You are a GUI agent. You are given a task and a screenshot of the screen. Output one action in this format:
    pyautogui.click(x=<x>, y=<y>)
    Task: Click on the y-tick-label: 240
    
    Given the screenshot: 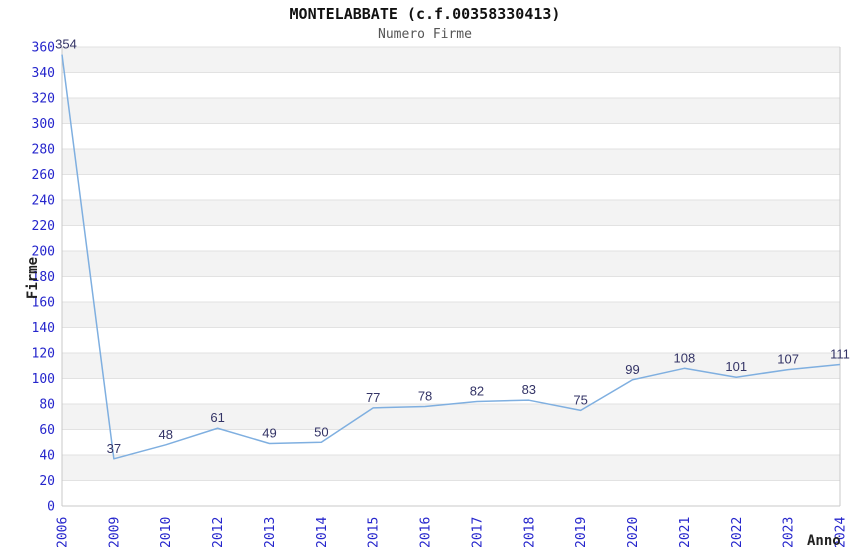 What is the action you would take?
    pyautogui.click(x=43, y=201)
    